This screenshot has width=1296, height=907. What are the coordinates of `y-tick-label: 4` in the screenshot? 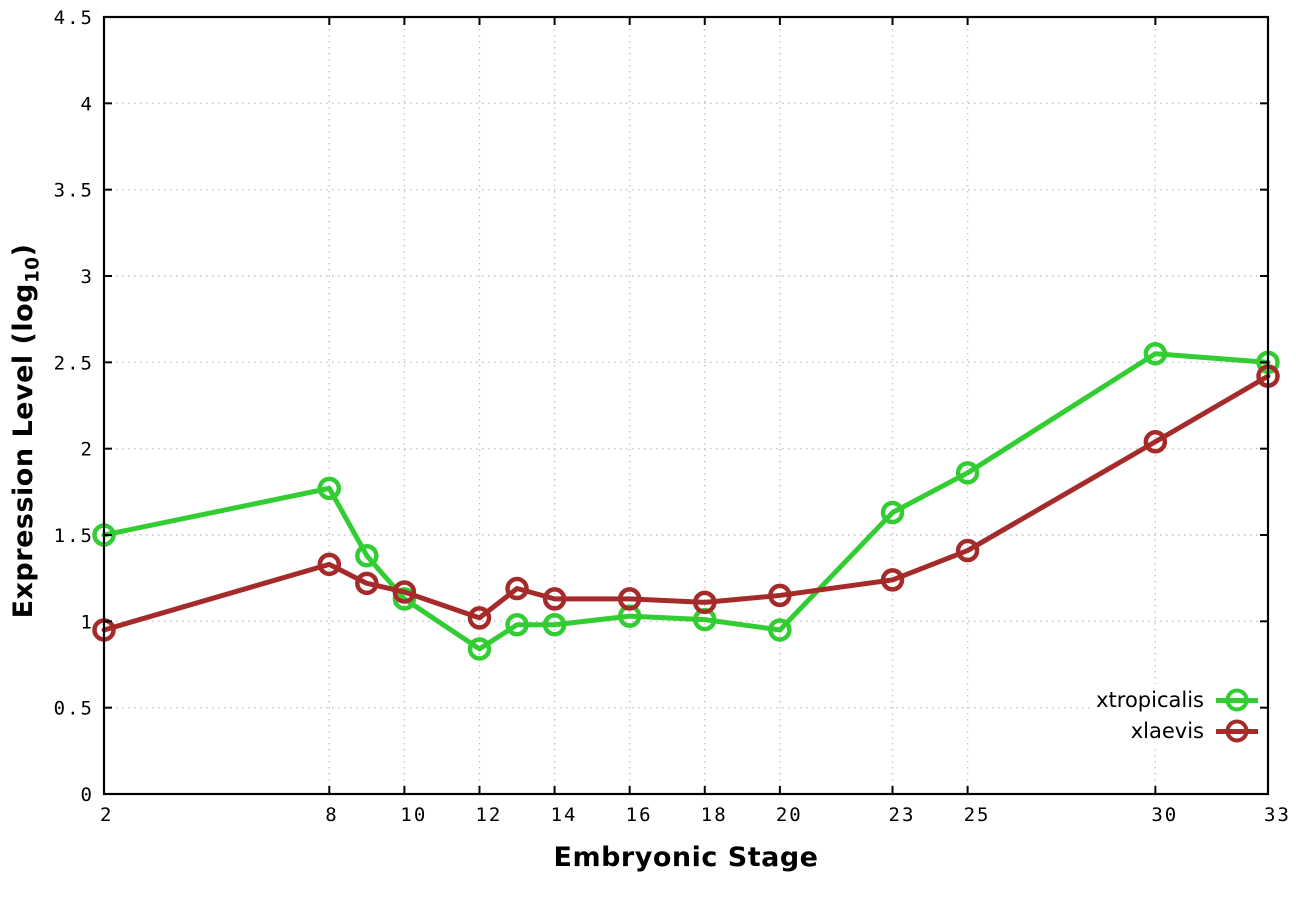 It's located at (87, 104).